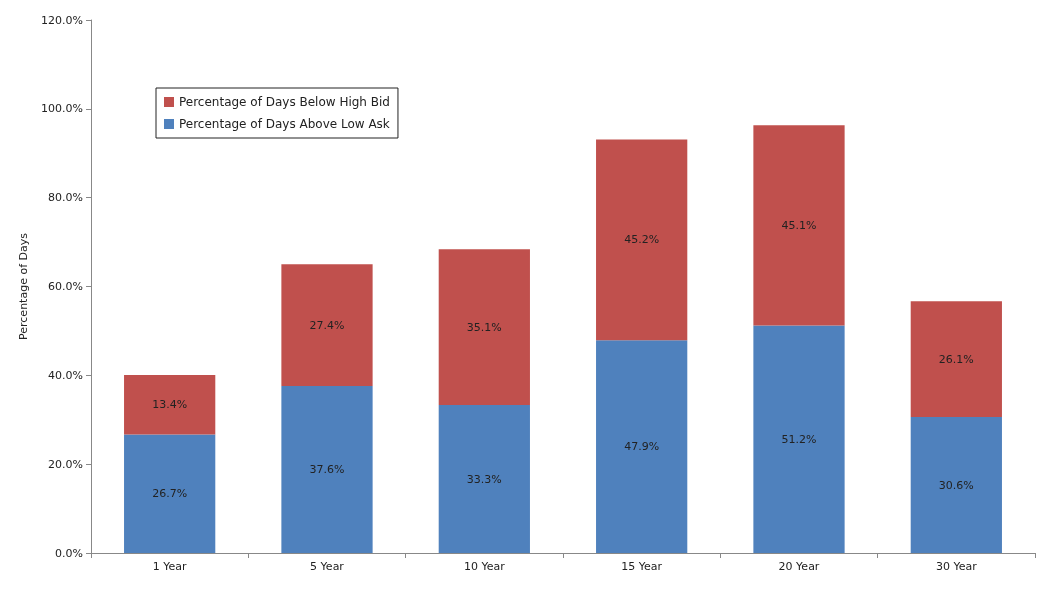  I want to click on data-label: 45.2%, so click(642, 240).